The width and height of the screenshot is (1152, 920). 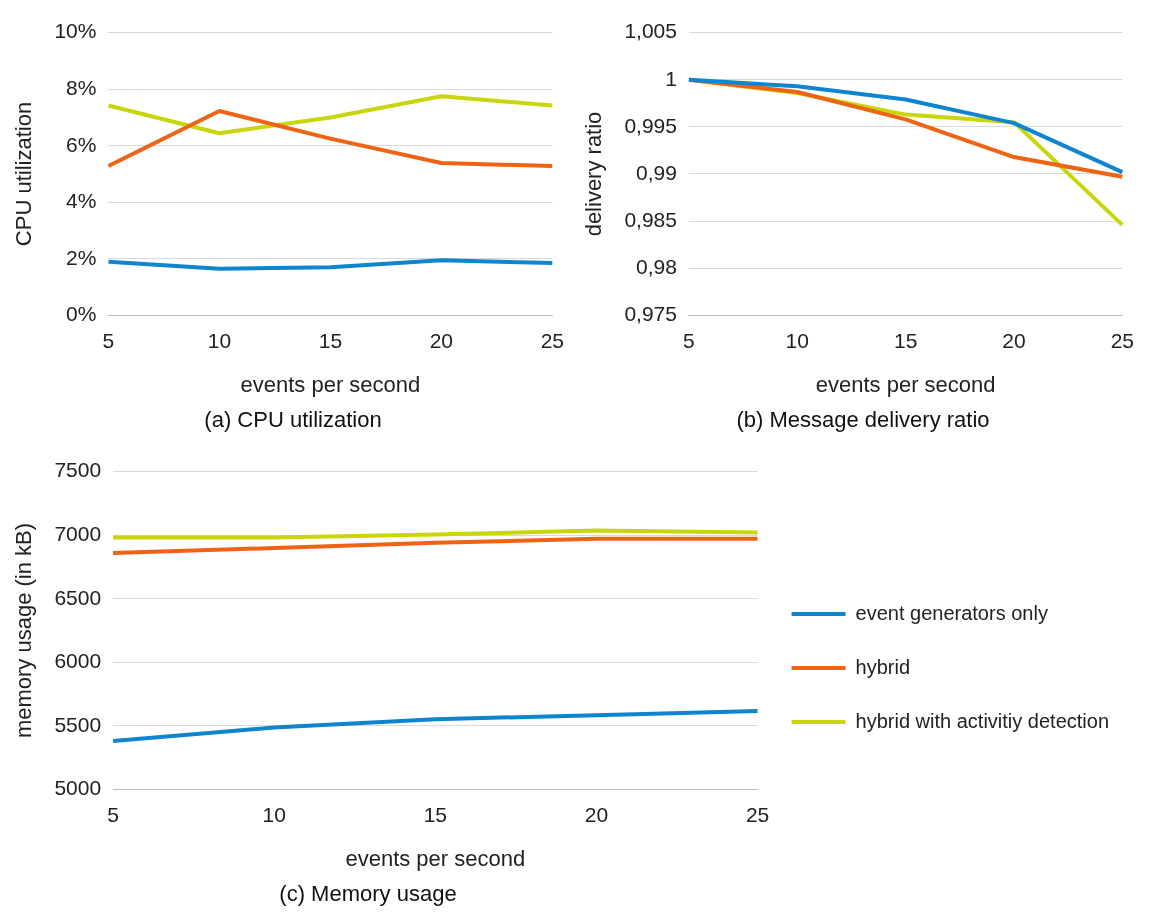 What do you see at coordinates (81, 144) in the screenshot?
I see `y-tick-label: 6%` at bounding box center [81, 144].